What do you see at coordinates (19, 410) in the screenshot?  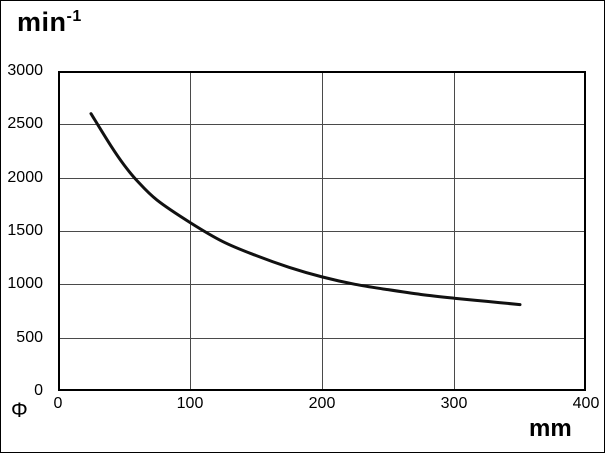 I see `diameter-symbol: Φ` at bounding box center [19, 410].